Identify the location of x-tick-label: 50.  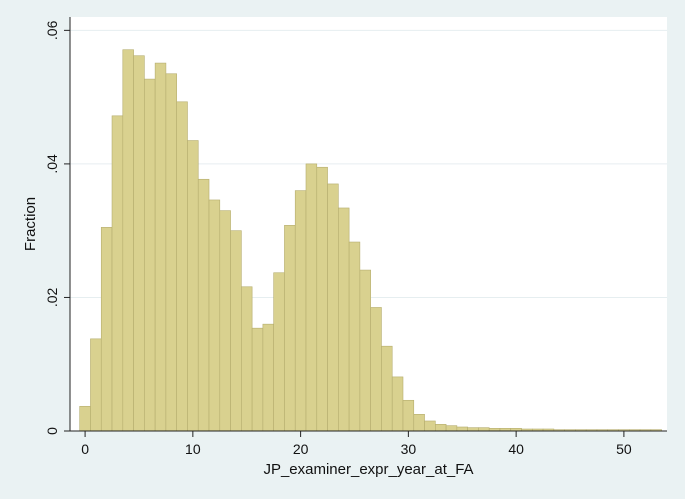
(624, 449).